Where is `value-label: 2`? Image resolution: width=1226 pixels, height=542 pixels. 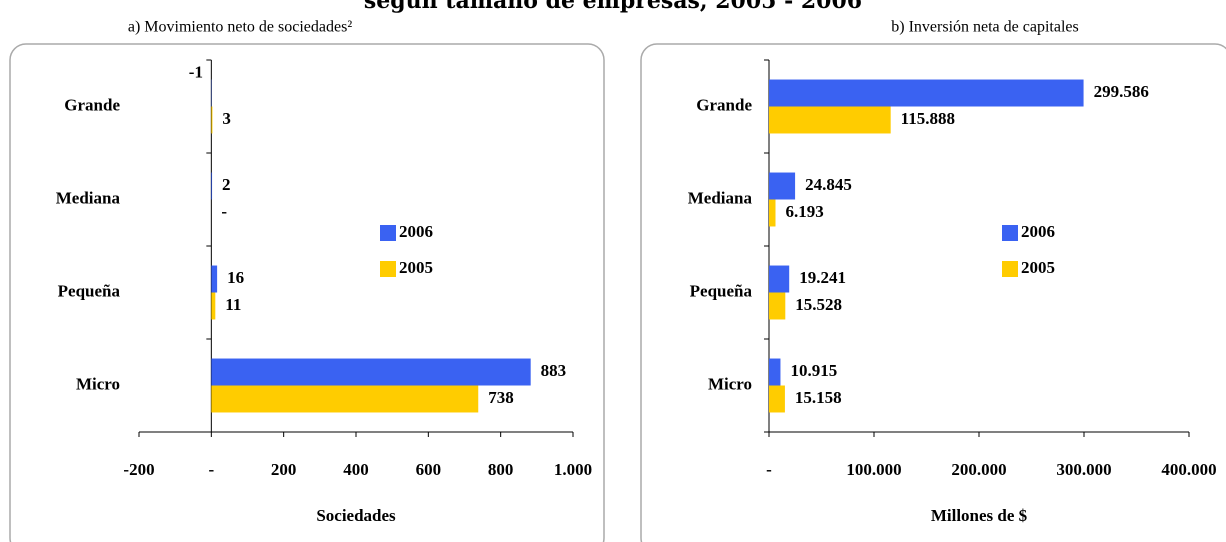
value-label: 2 is located at coordinates (226, 184).